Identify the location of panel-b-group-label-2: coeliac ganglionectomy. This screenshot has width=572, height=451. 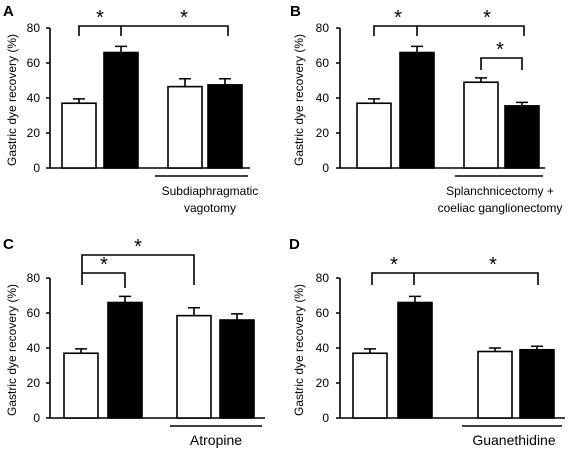
(500, 208).